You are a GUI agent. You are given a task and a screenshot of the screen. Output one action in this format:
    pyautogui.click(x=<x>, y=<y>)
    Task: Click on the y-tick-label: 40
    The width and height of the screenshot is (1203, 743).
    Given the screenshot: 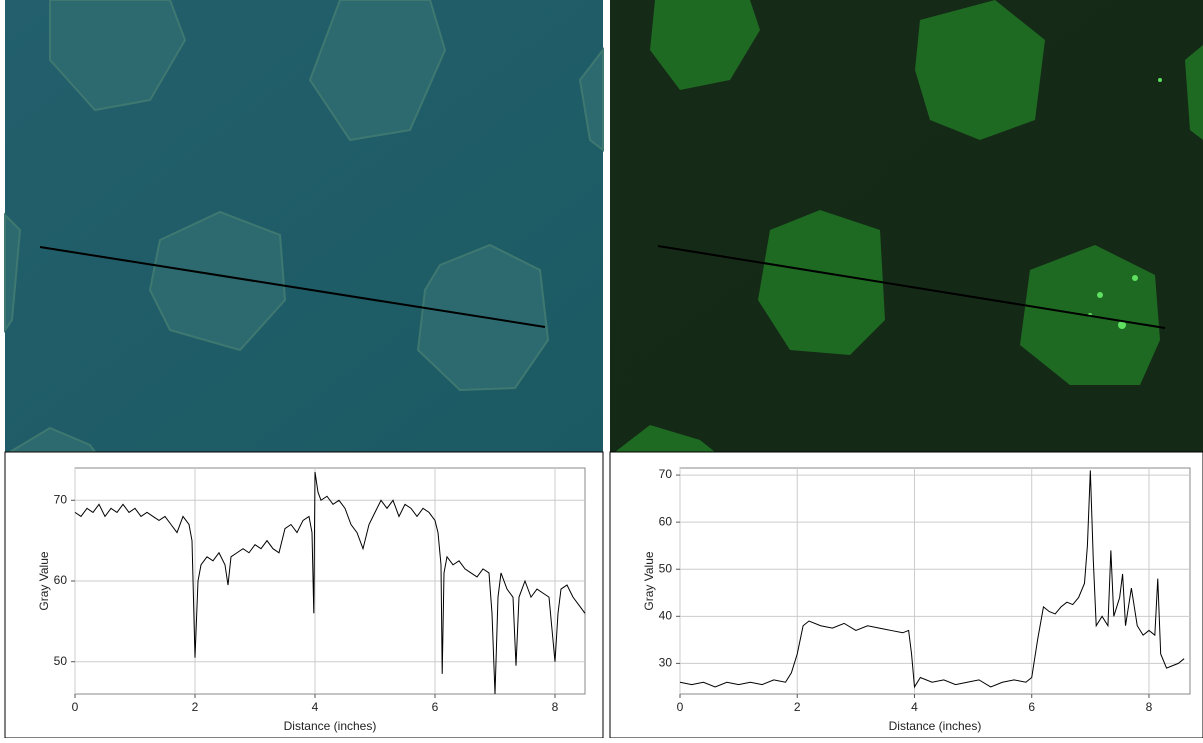 What is the action you would take?
    pyautogui.click(x=666, y=615)
    